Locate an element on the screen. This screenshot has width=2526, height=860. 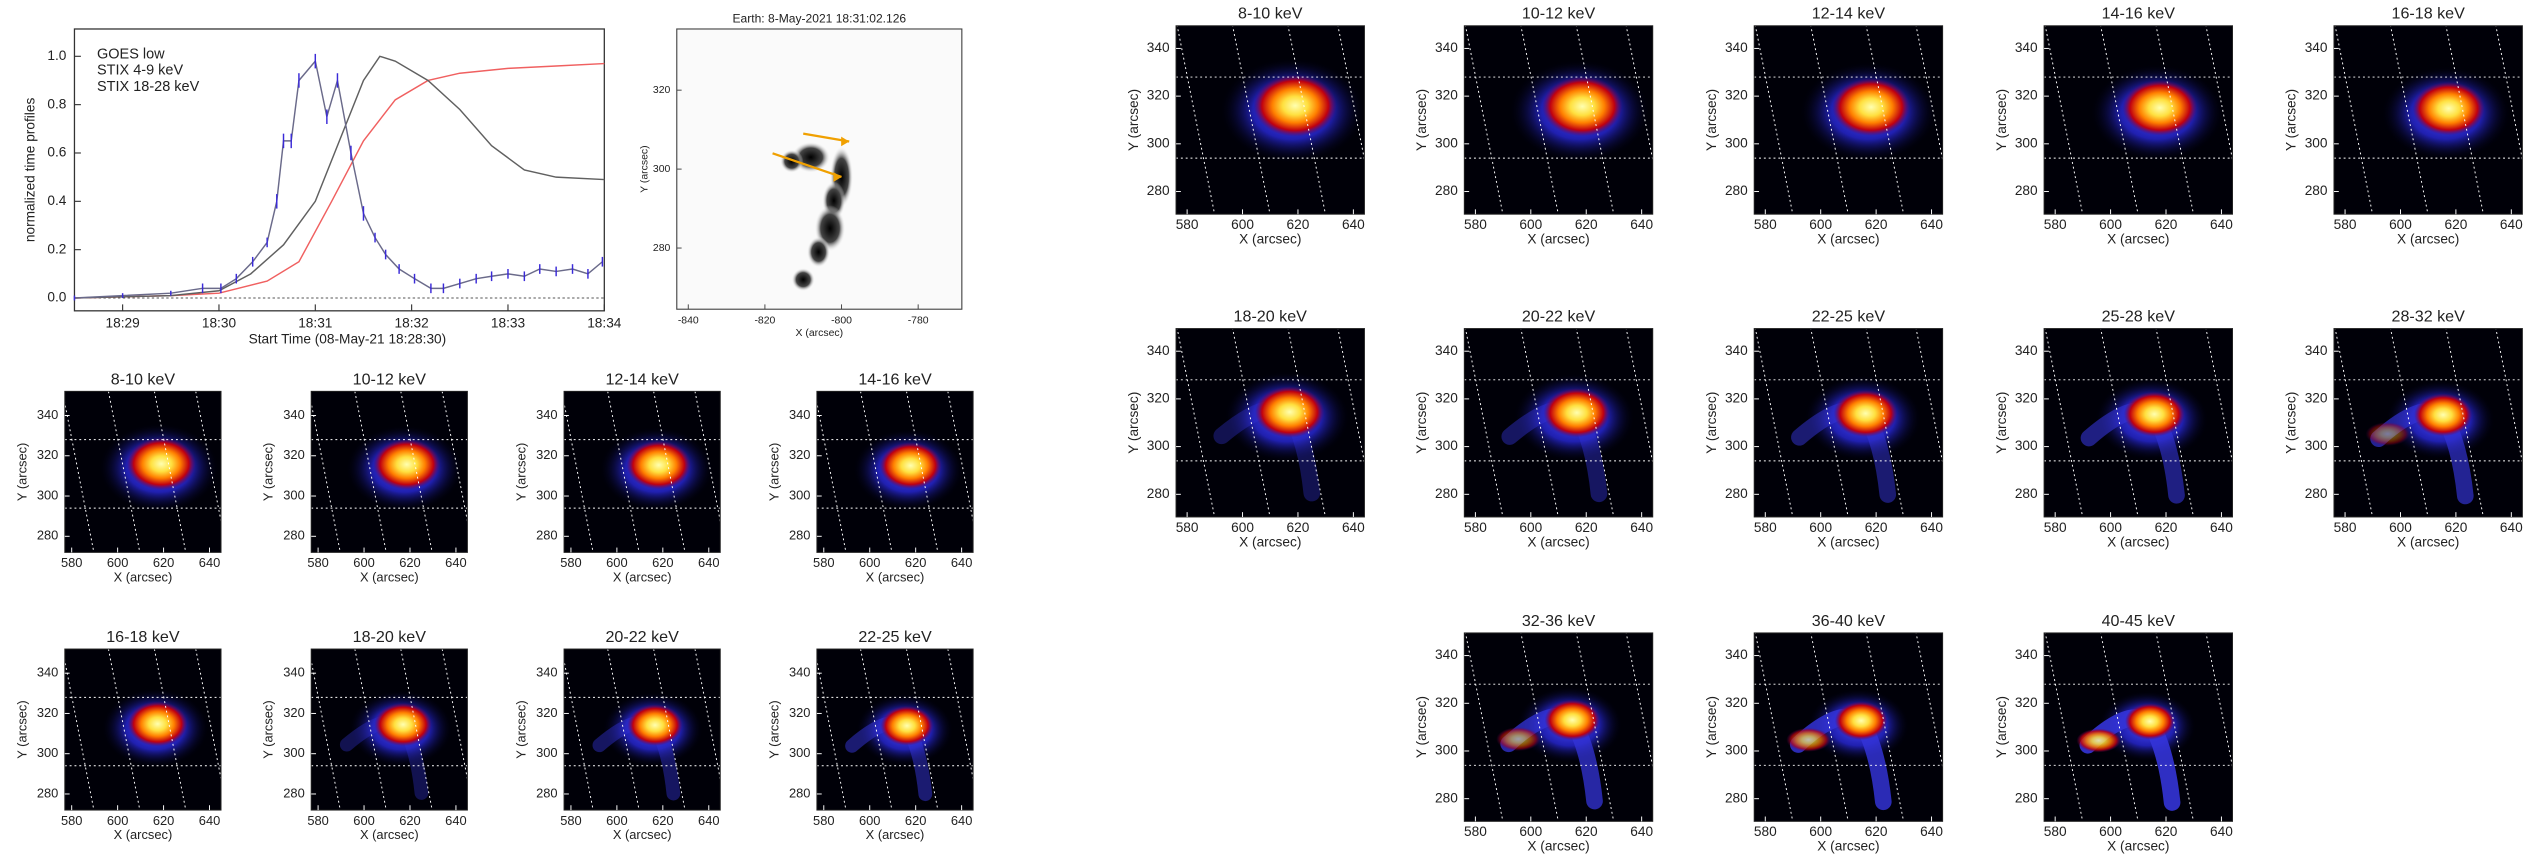
y-tick-label: 1.0 is located at coordinates (56, 55).